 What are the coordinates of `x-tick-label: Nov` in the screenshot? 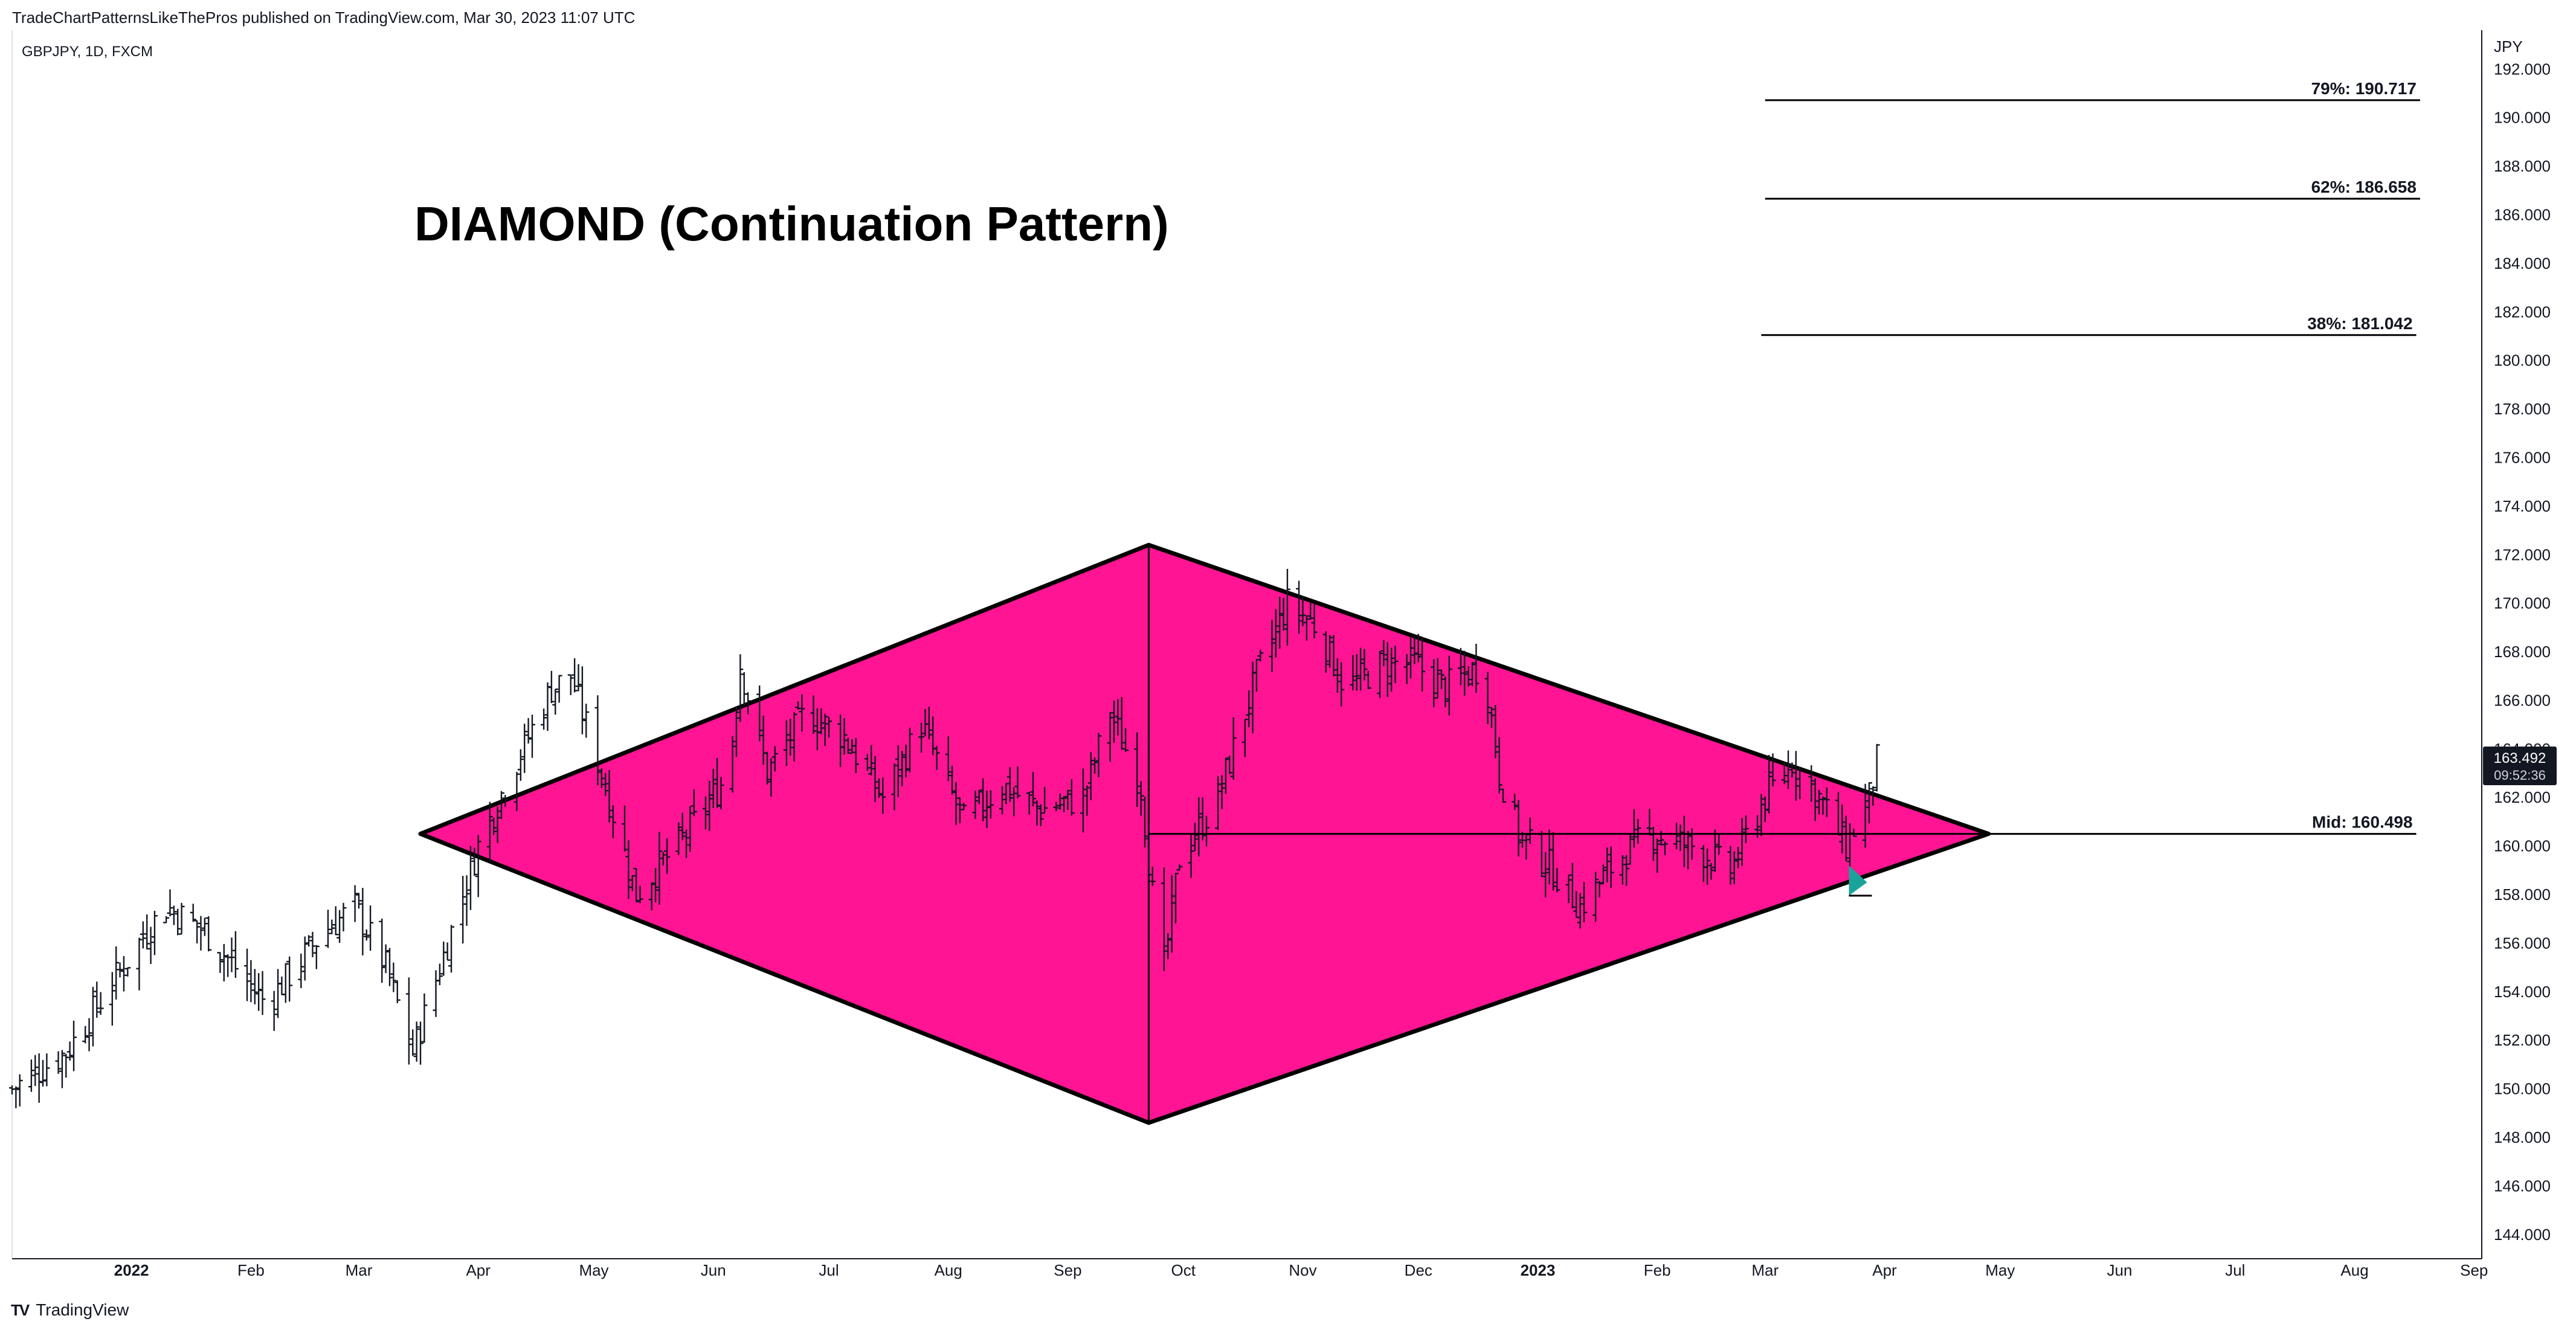 It's located at (1302, 1270).